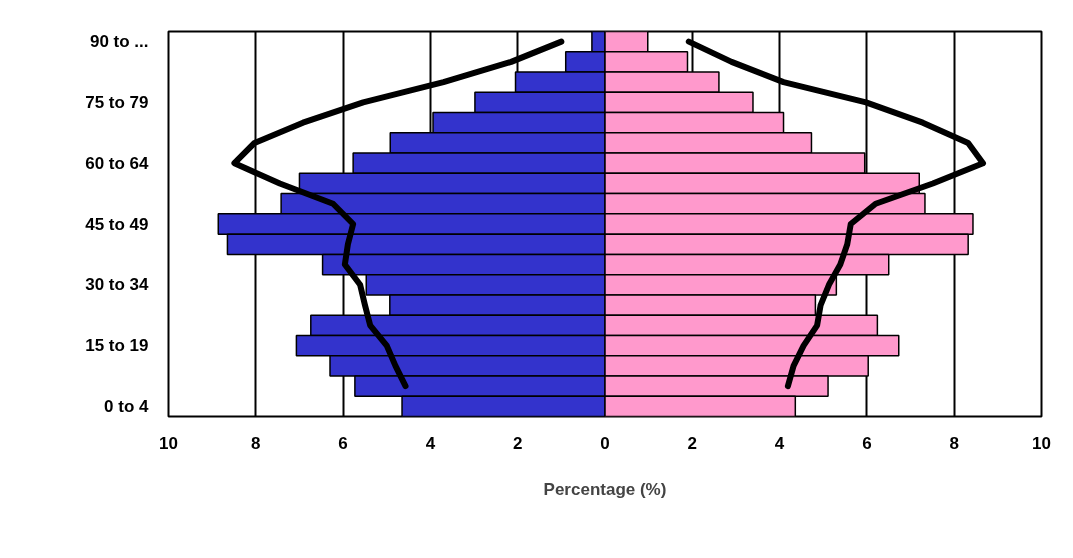  Describe the element at coordinates (605, 443) in the screenshot. I see `x-tick-label: 0` at that location.